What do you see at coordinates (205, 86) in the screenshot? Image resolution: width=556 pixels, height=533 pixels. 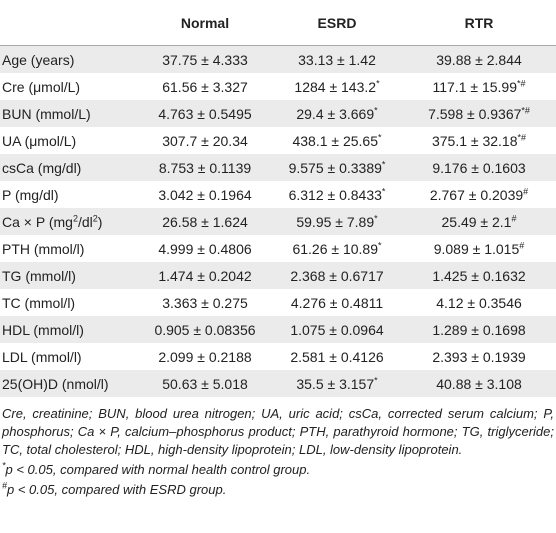 I see `table-cell: 61.56 ± 3.327` at bounding box center [205, 86].